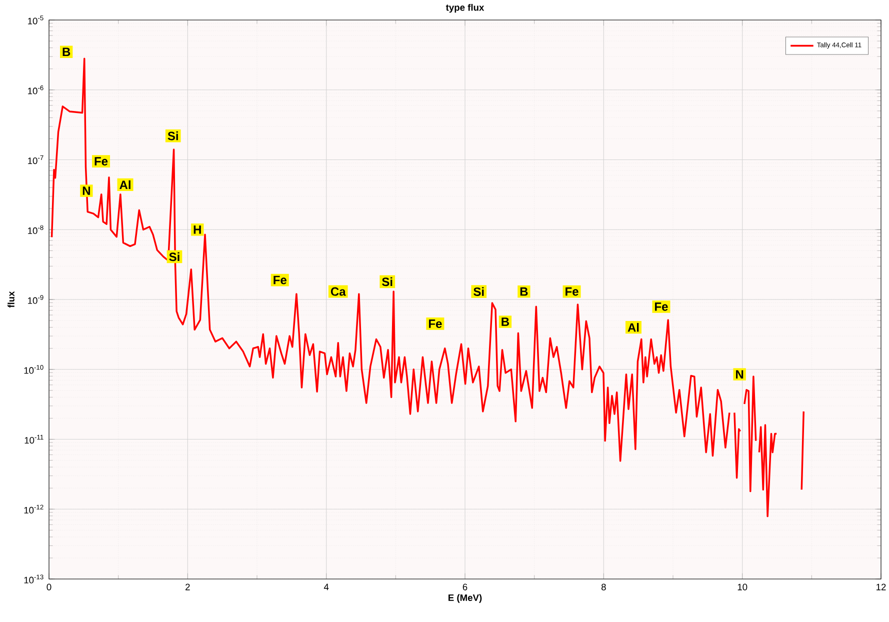 This screenshot has width=889, height=622. What do you see at coordinates (743, 587) in the screenshot?
I see `x-tick-label: 10` at bounding box center [743, 587].